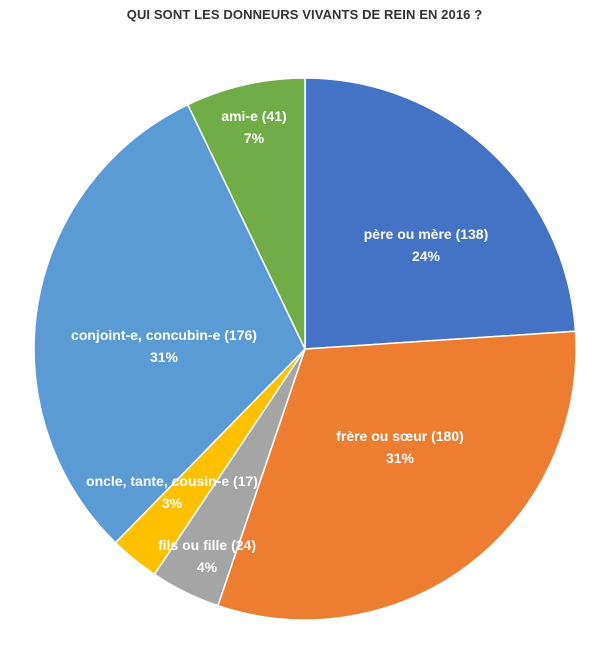 This screenshot has width=609, height=654. What do you see at coordinates (254, 138) in the screenshot?
I see `slice-percent-label: 7%` at bounding box center [254, 138].